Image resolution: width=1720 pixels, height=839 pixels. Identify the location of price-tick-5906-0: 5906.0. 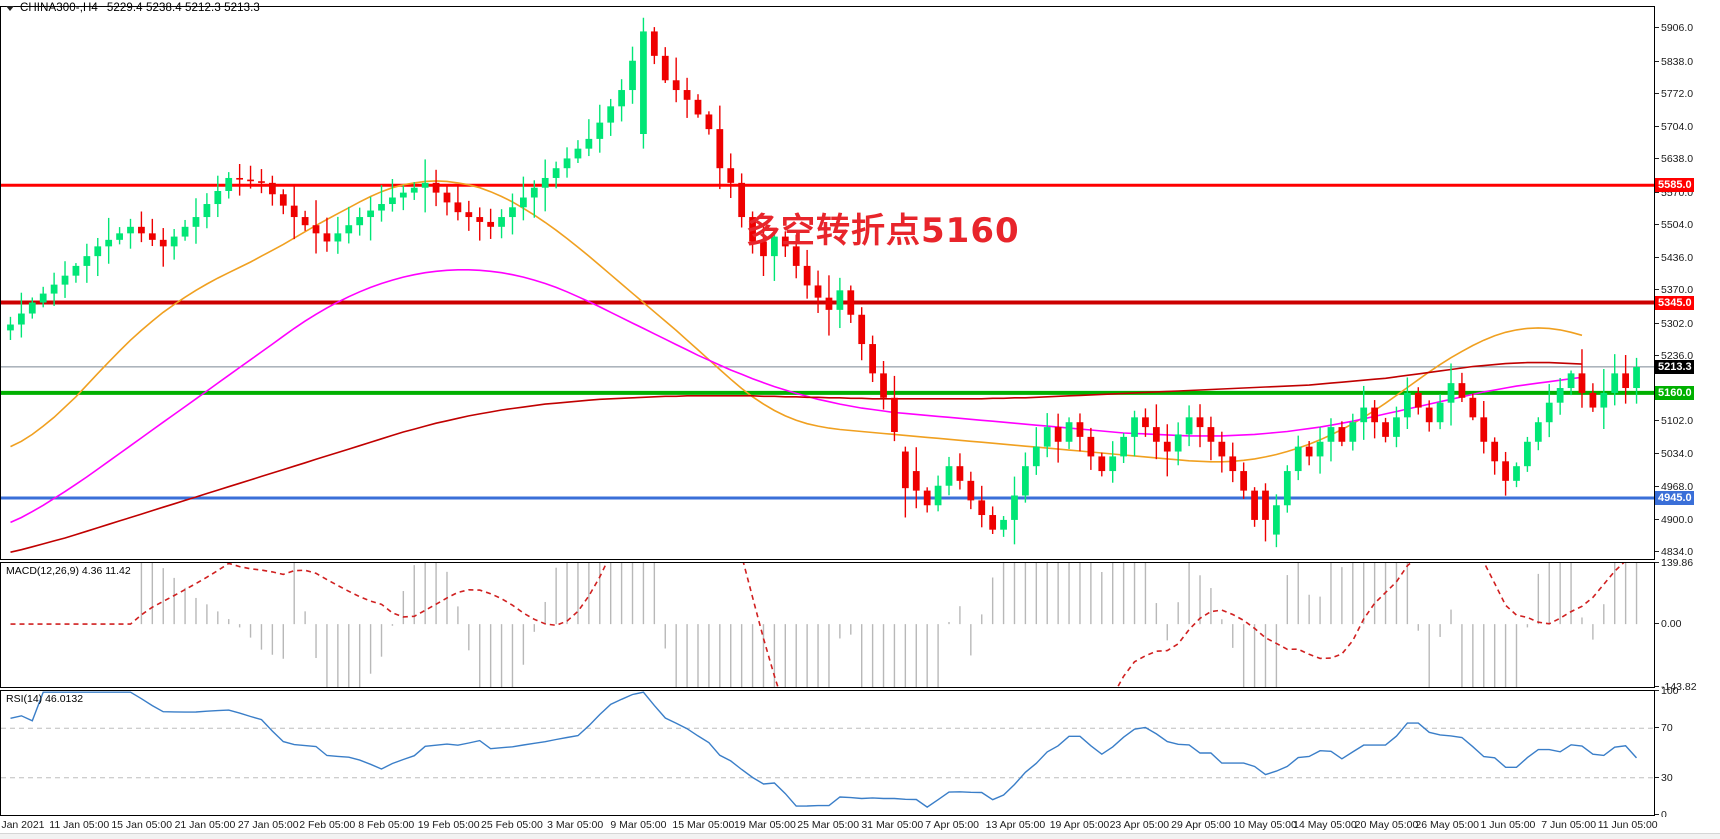
(1687, 28).